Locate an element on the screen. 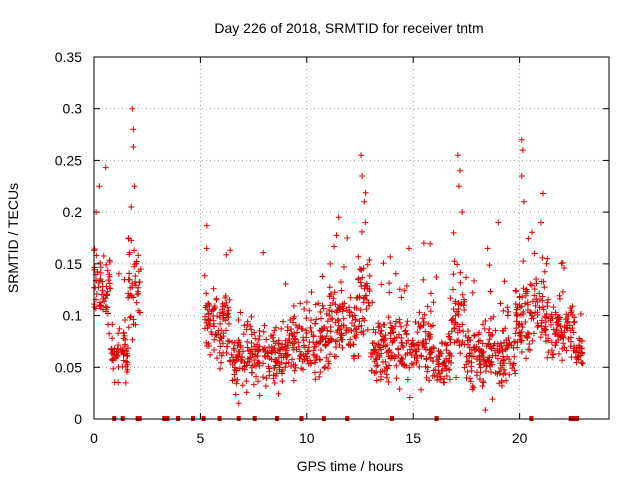 Image resolution: width=640 pixels, height=480 pixels. x-tick-label: 20 is located at coordinates (520, 438).